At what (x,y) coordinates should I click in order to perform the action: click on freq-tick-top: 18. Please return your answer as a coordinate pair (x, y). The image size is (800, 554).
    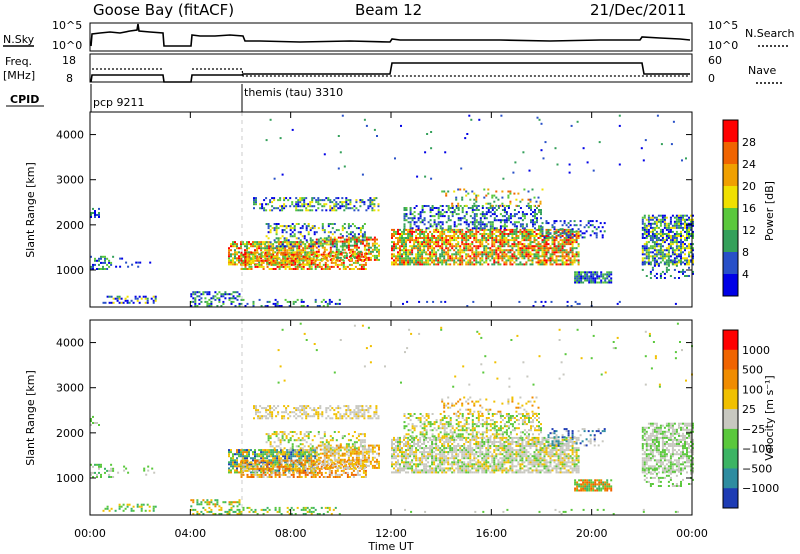
    Looking at the image, I should click on (69, 60).